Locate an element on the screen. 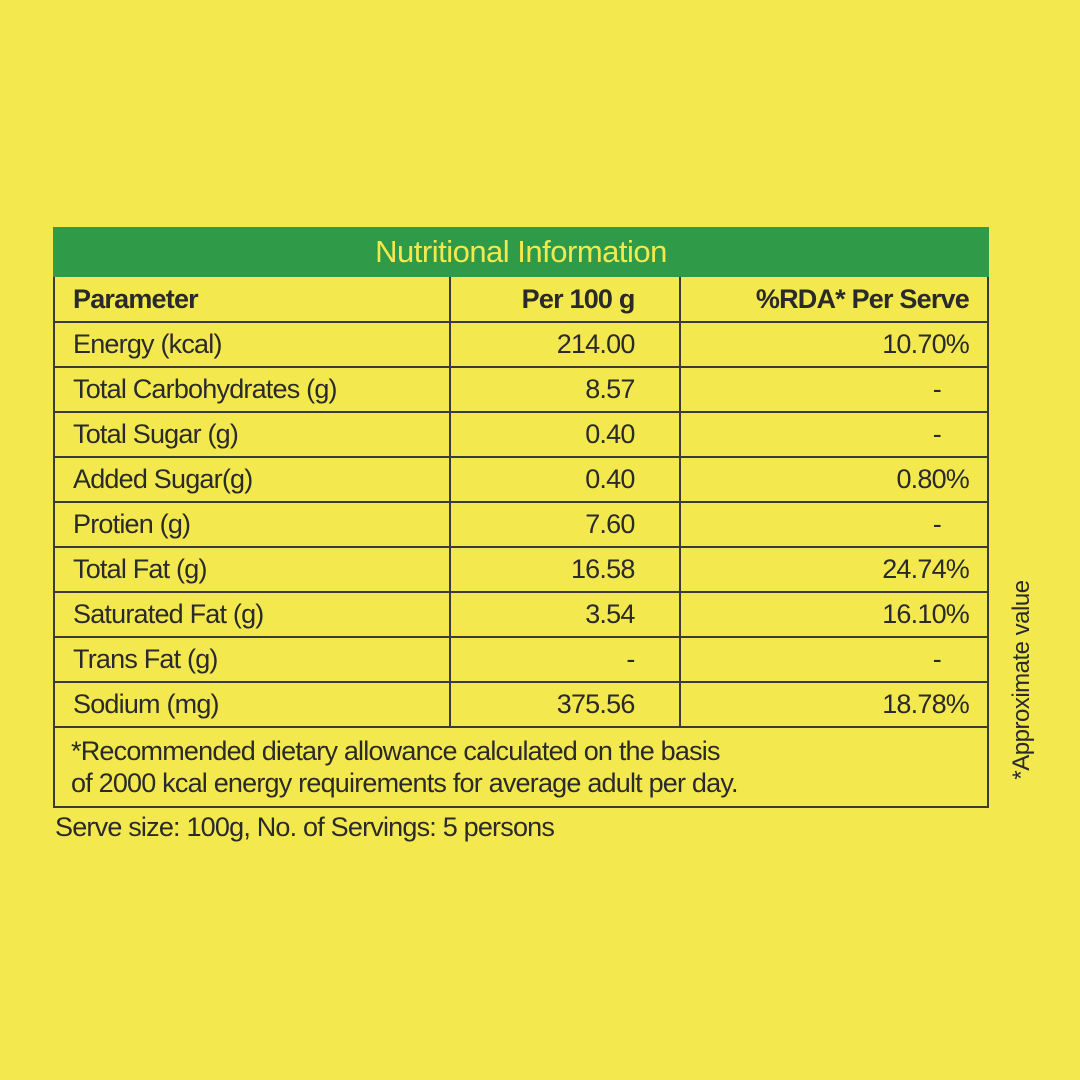 This screenshot has height=1080, width=1080. table-row: Saturated Fat (g) 3.54 16.10% is located at coordinates (521, 614).